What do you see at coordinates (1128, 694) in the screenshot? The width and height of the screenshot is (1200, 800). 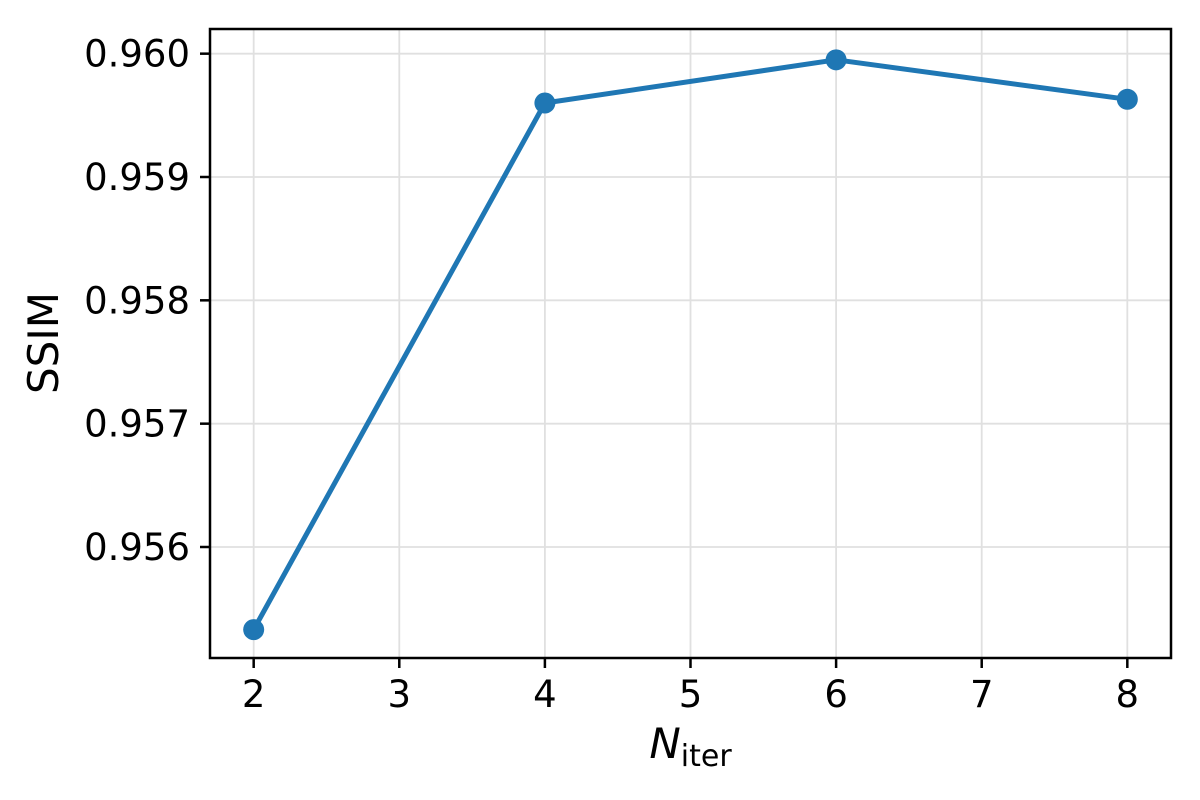 I see `x-tick-label: 8` at bounding box center [1128, 694].